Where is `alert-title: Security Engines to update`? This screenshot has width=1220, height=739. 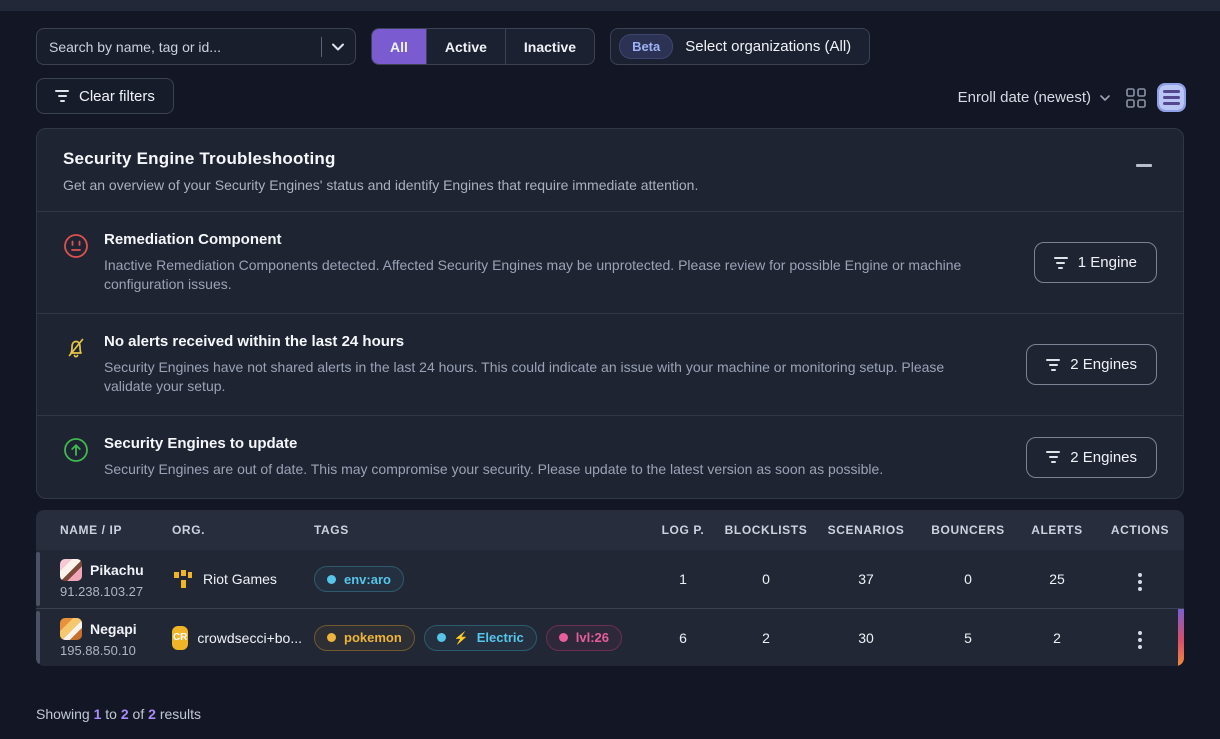 alert-title: Security Engines to update is located at coordinates (201, 443).